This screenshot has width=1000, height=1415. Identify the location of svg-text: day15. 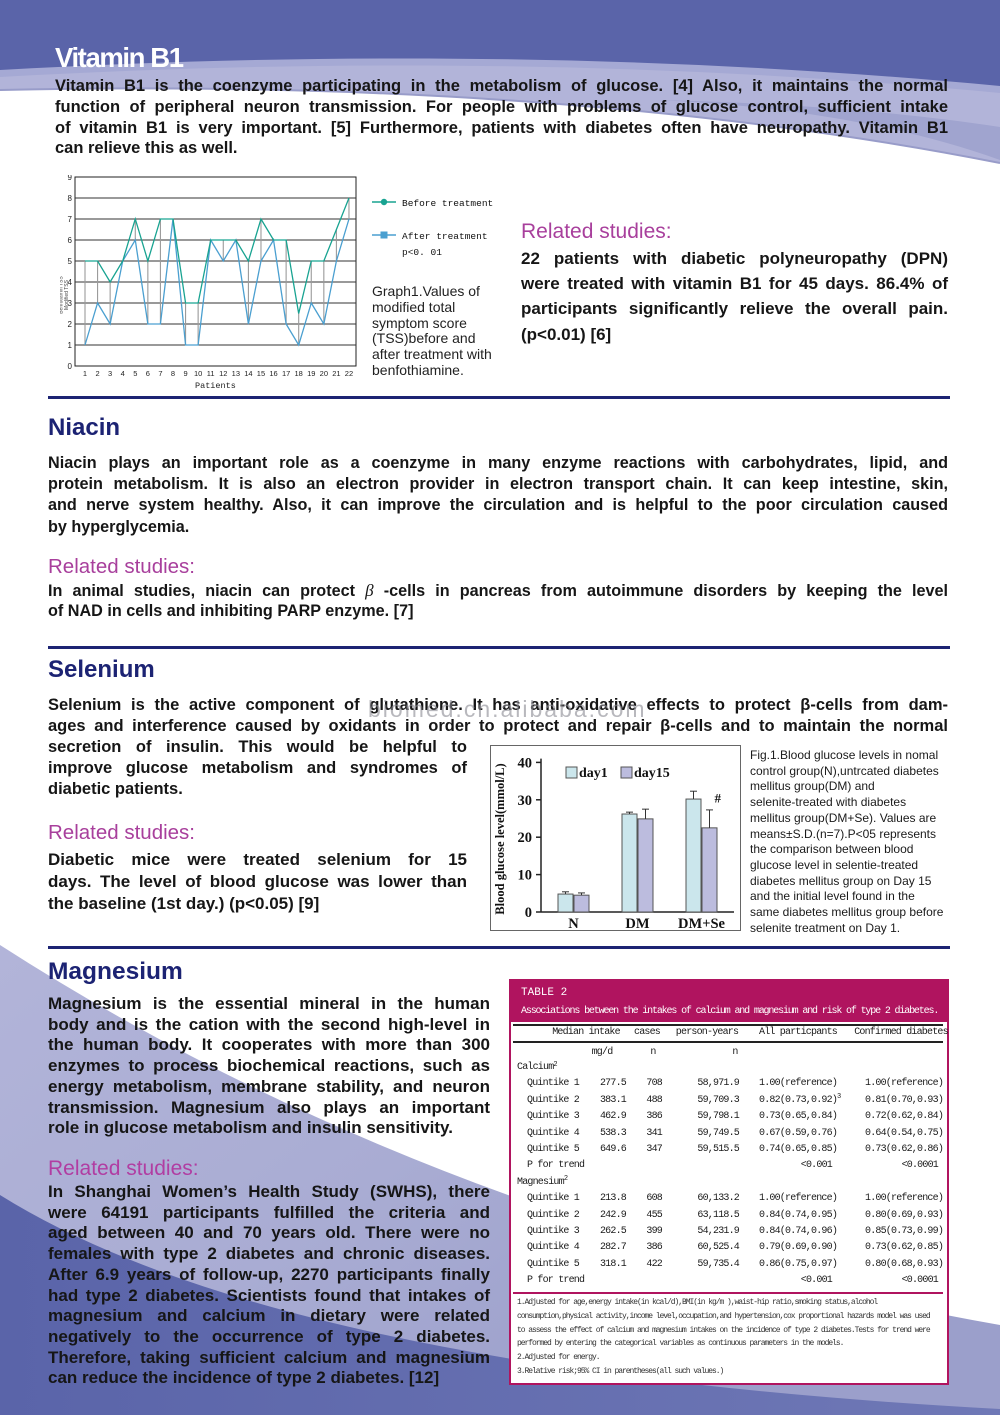
(652, 773).